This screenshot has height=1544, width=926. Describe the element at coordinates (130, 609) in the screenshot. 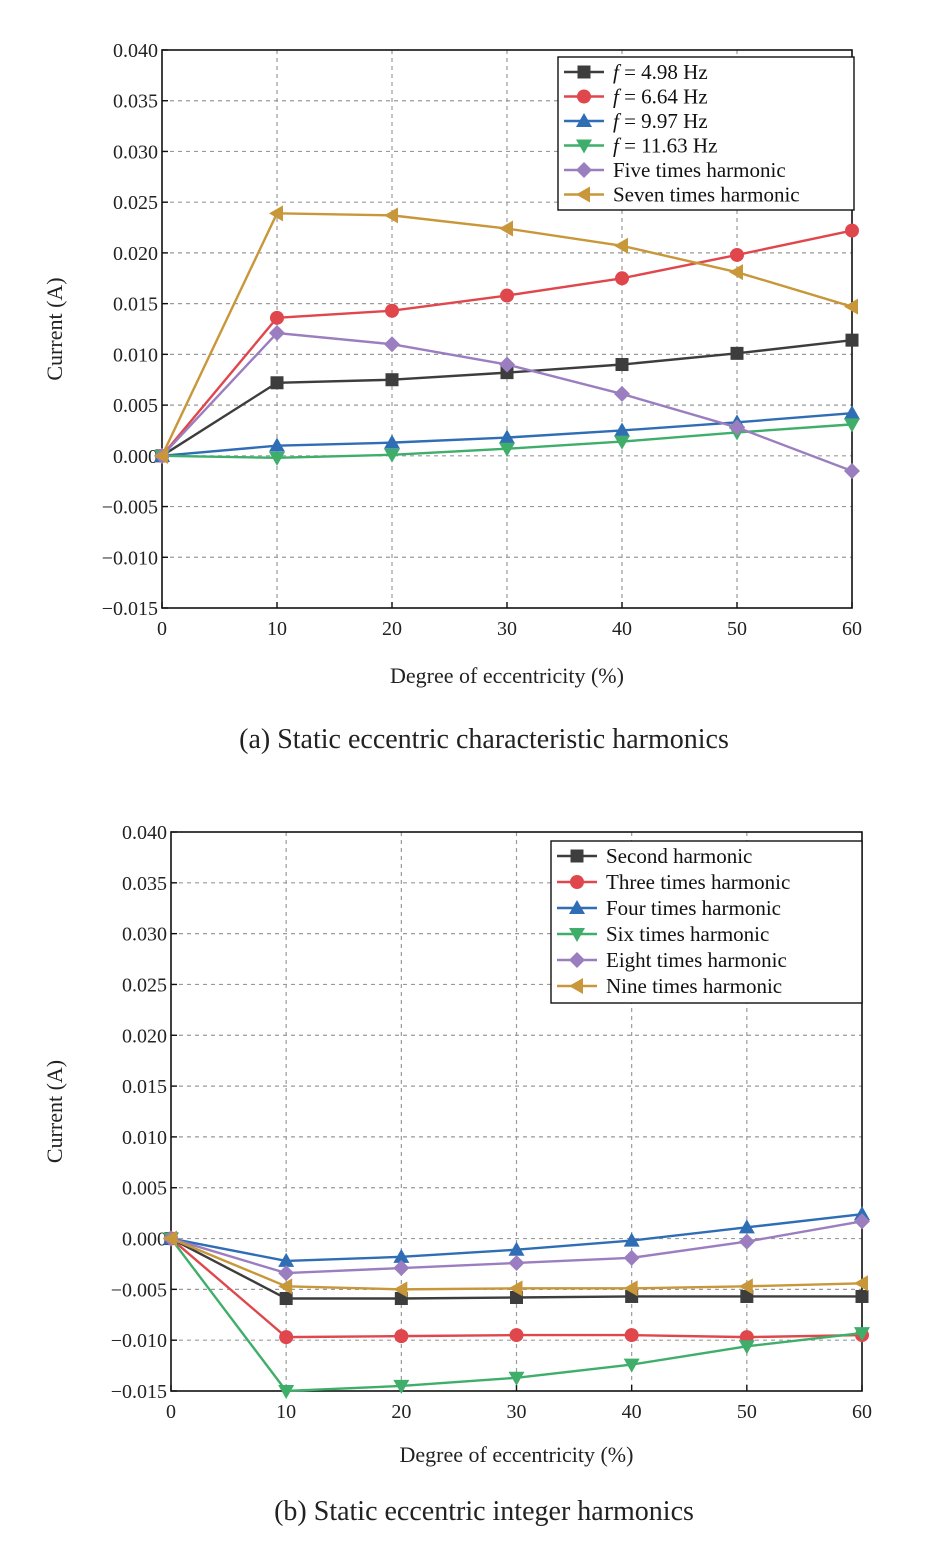

I see `y-tick-label: −0.015` at that location.